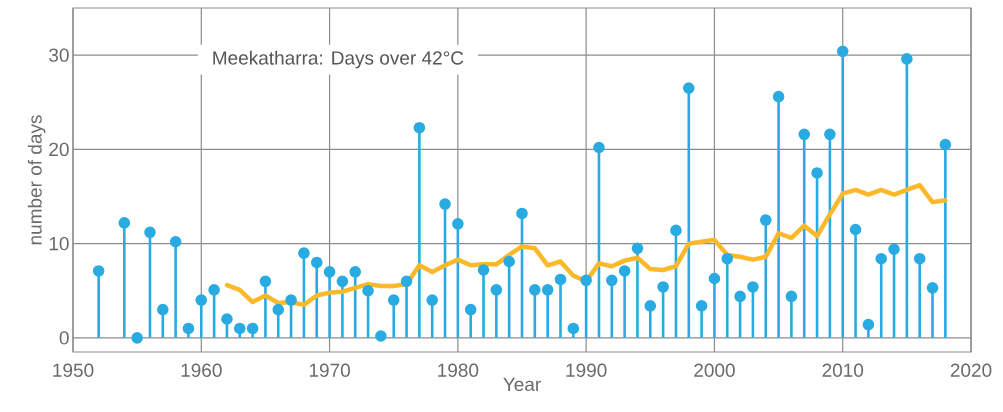  I want to click on x-tick-label: 2000, so click(714, 370).